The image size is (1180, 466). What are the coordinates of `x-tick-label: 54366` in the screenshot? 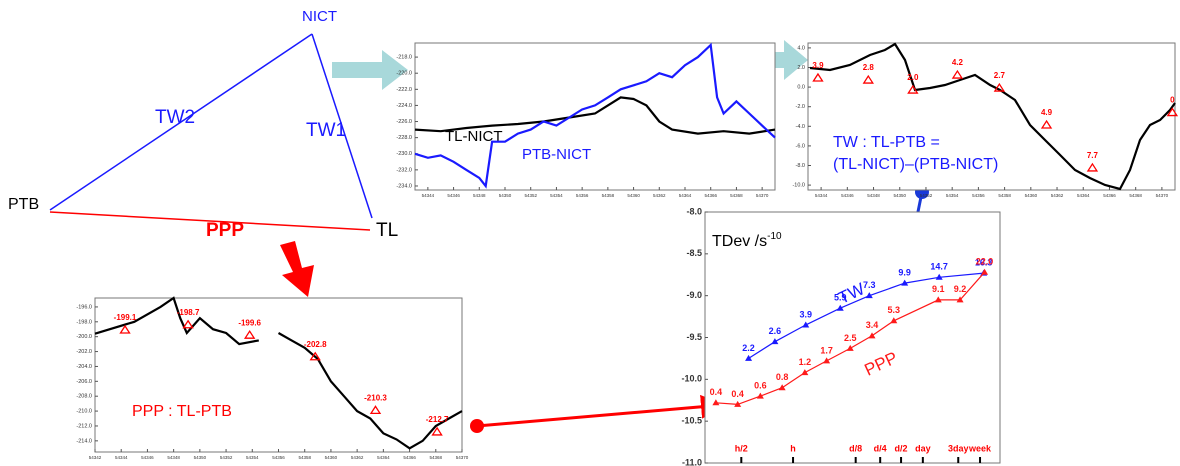 It's located at (409, 457).